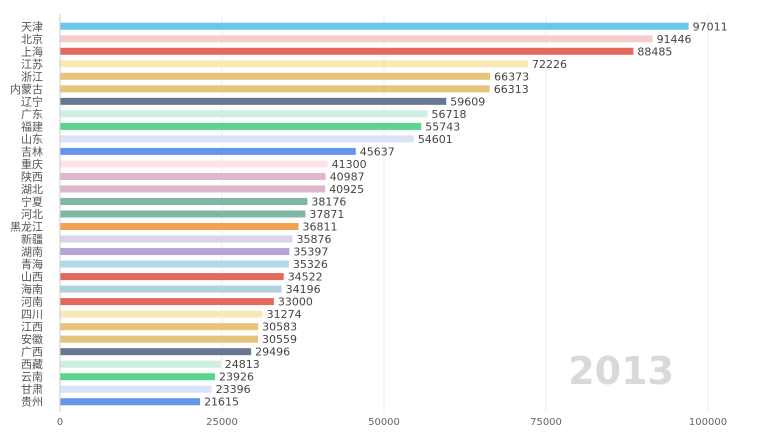  Describe the element at coordinates (32, 101) in the screenshot. I see `category-label: 辽宁` at that location.